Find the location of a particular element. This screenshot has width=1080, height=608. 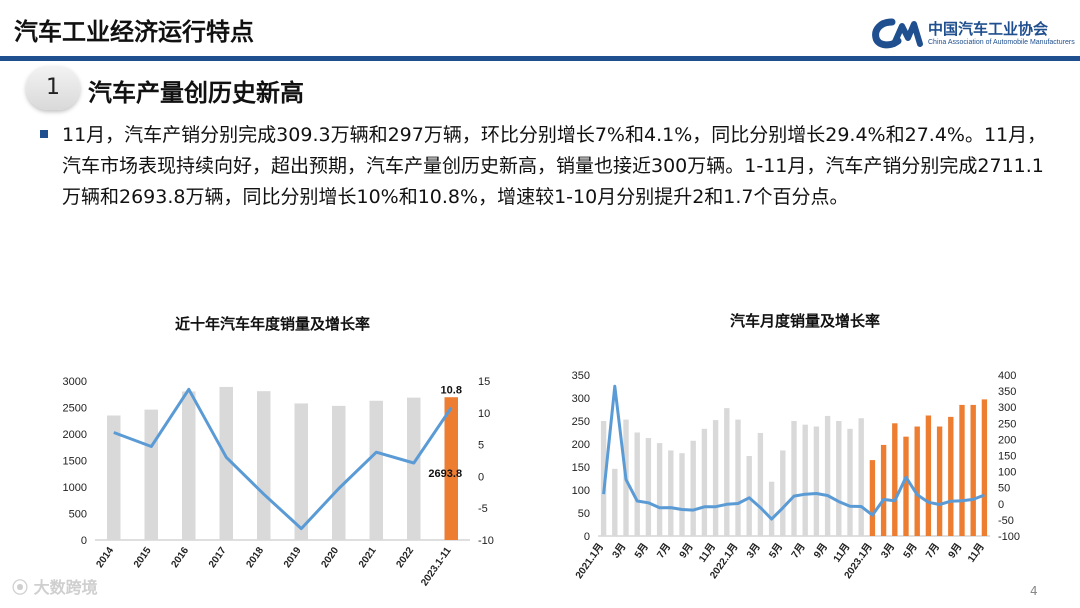

chart1-x-tick: 2023.1-11 is located at coordinates (436, 566).